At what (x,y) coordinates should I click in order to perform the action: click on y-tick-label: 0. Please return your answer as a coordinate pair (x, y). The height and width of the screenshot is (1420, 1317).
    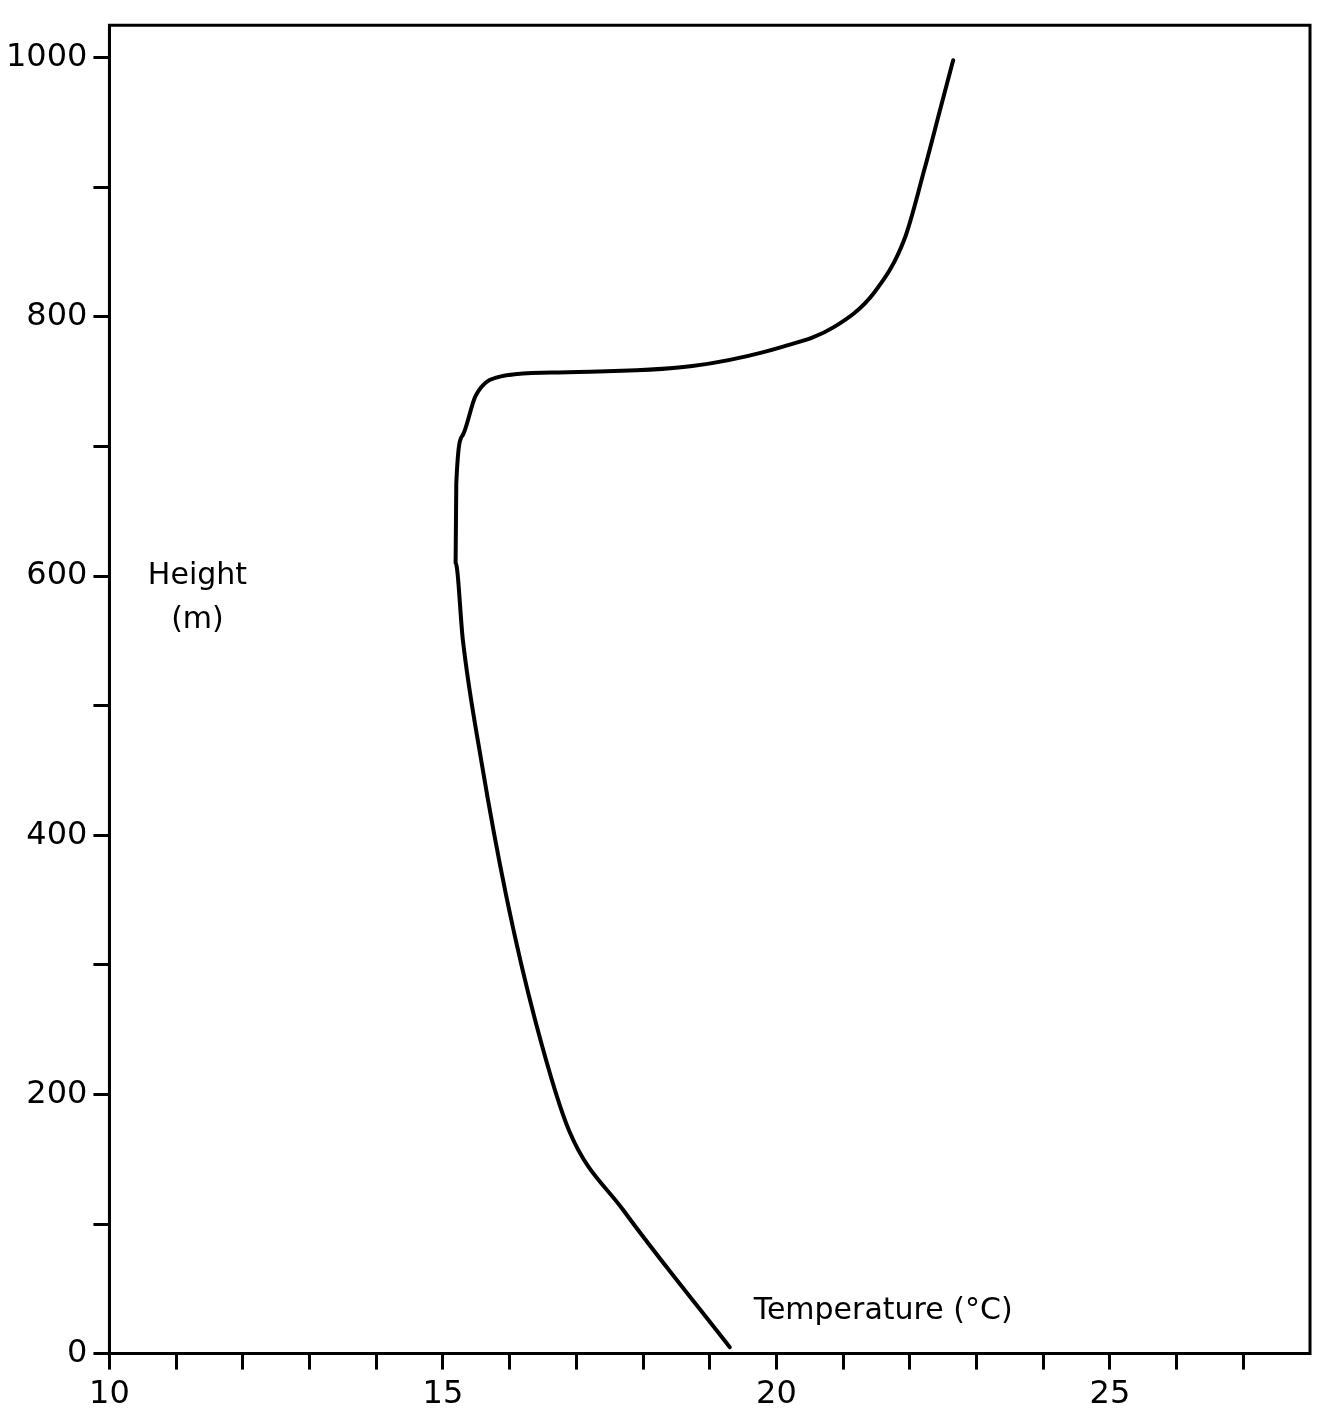
    Looking at the image, I should click on (77, 1350).